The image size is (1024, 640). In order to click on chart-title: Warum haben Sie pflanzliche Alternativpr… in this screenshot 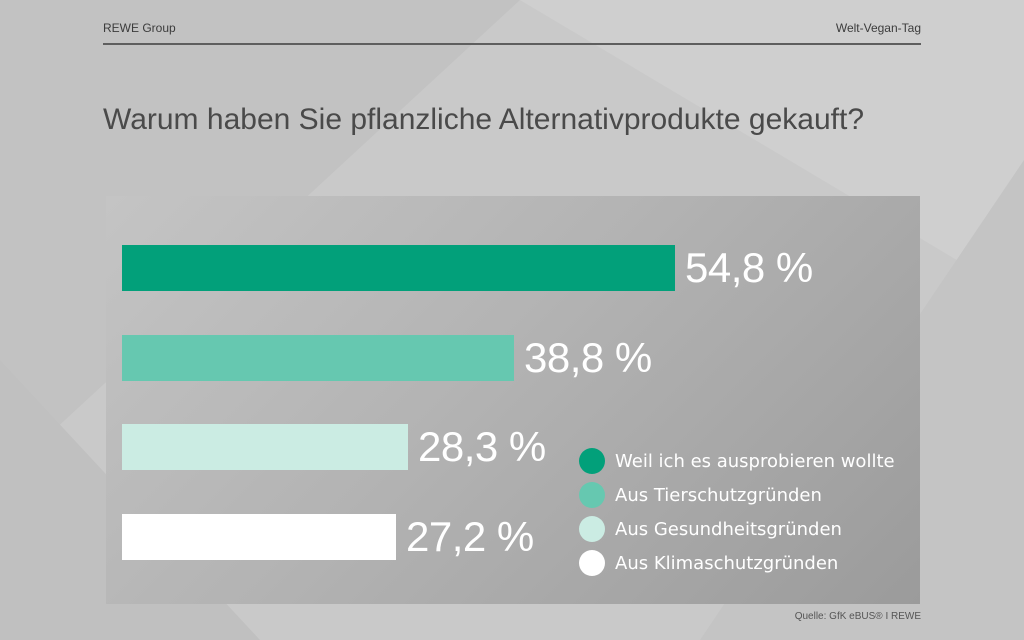, I will do `click(484, 119)`.